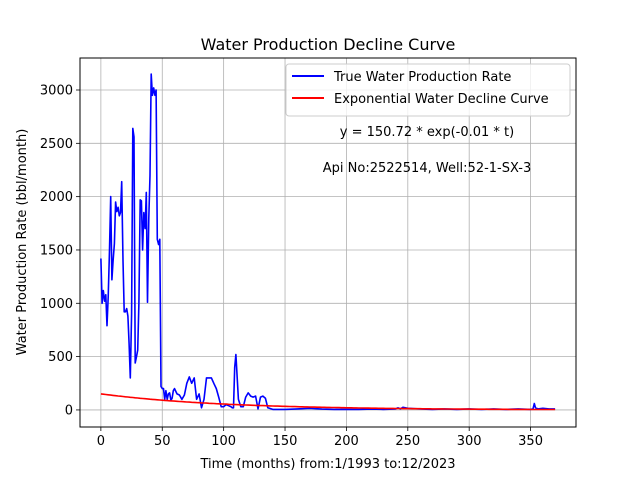  What do you see at coordinates (60, 357) in the screenshot?
I see `y-tick-label: 500` at bounding box center [60, 357].